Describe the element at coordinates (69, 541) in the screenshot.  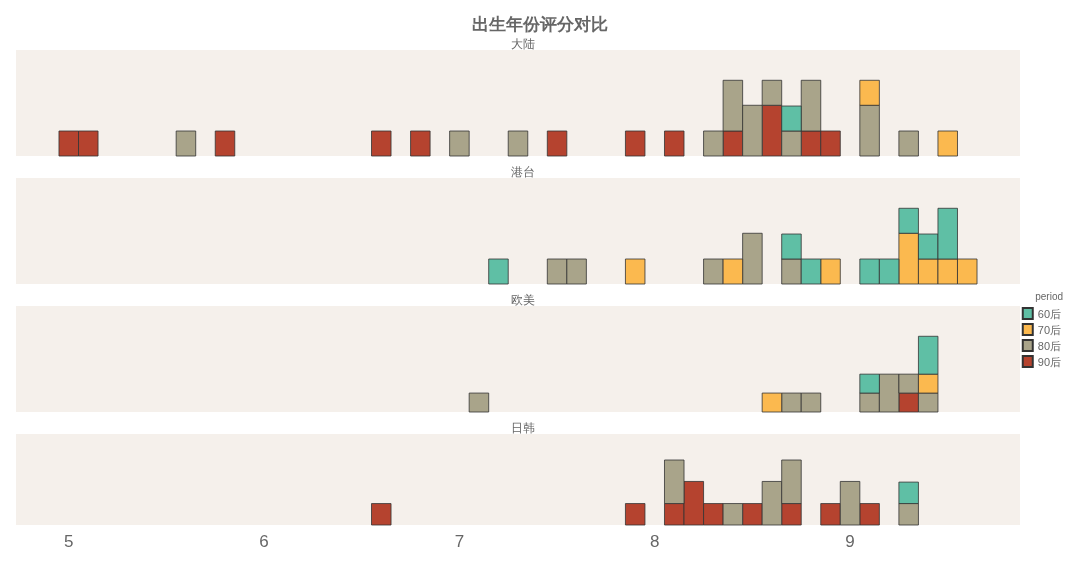
I see `x-tick-label: 5` at that location.